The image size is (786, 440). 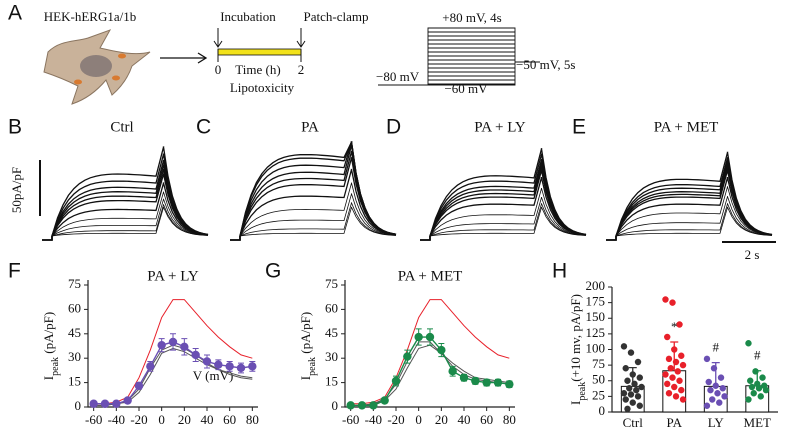 What do you see at coordinates (138, 419) in the screenshot?
I see `x-tick-label: -20` at bounding box center [138, 419].